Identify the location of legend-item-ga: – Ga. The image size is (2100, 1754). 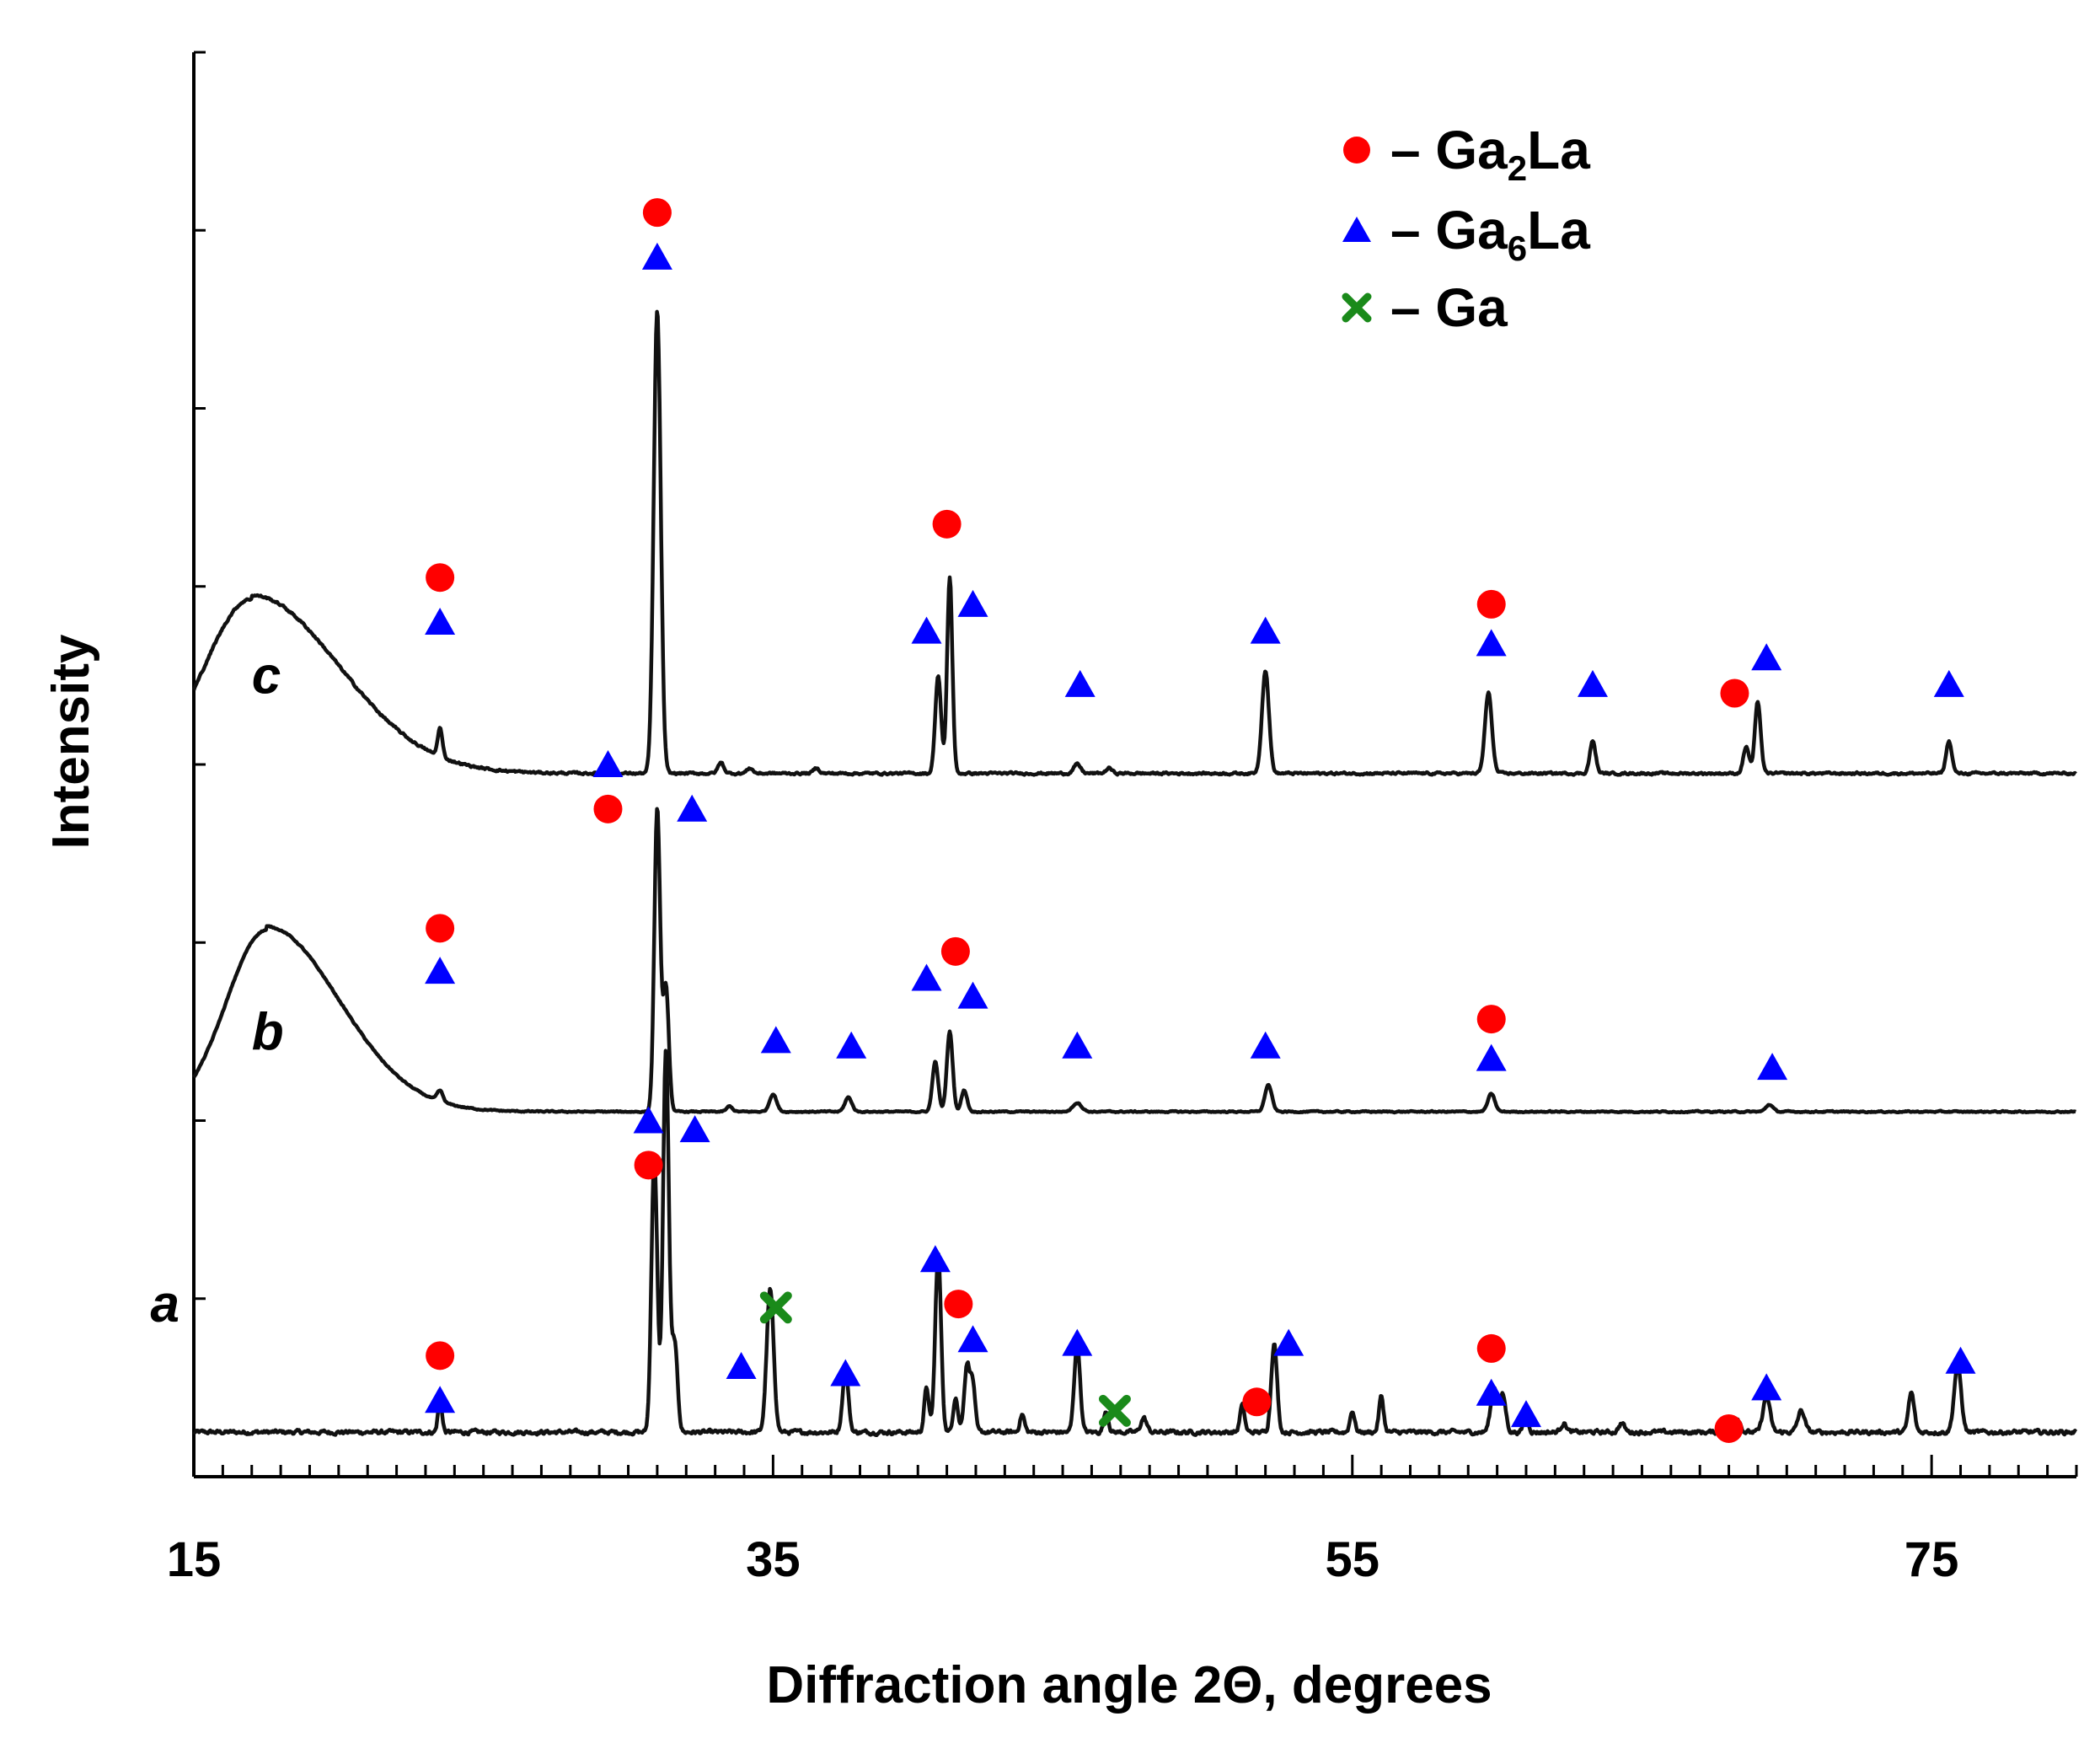
(1425, 307).